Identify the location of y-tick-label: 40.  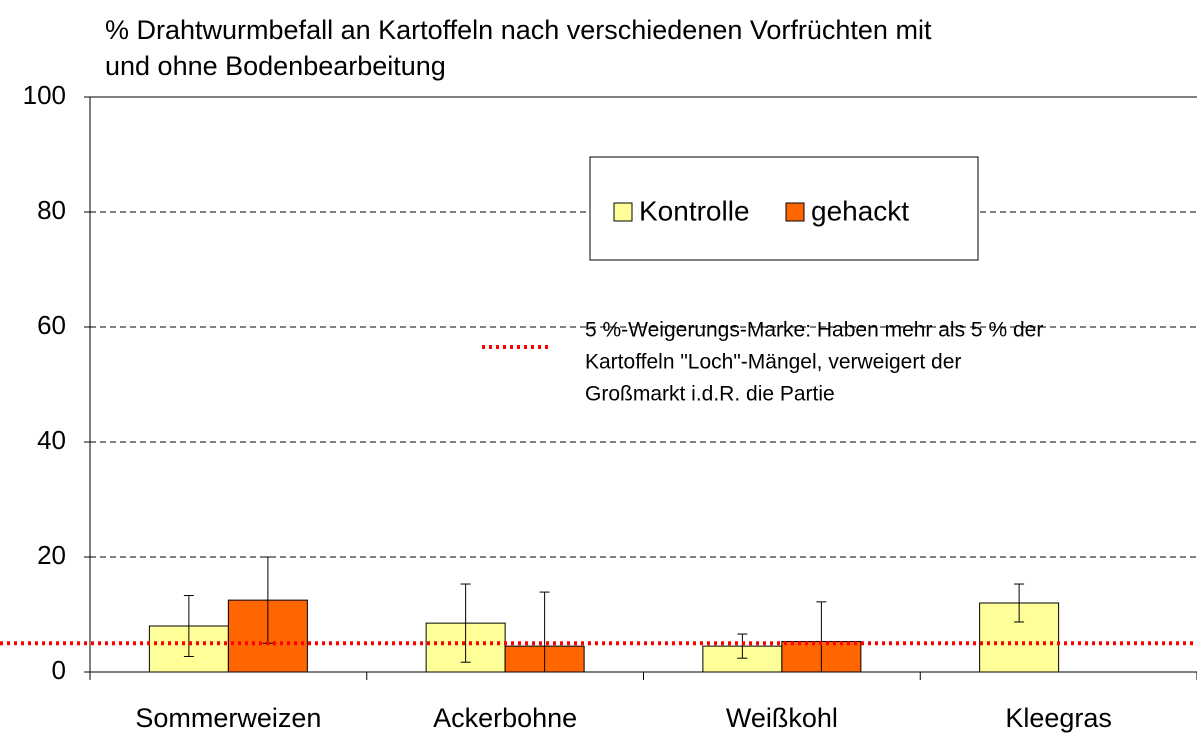
(51, 440).